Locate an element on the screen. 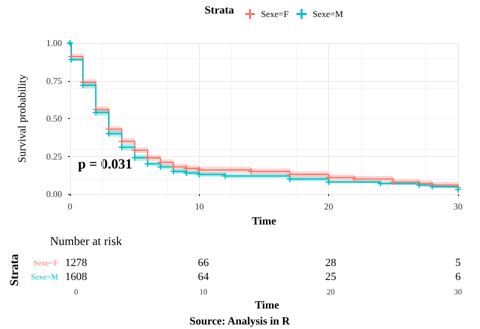 Image resolution: width=480 pixels, height=329 pixels. y-tick-label: Sexe=F is located at coordinates (46, 263).